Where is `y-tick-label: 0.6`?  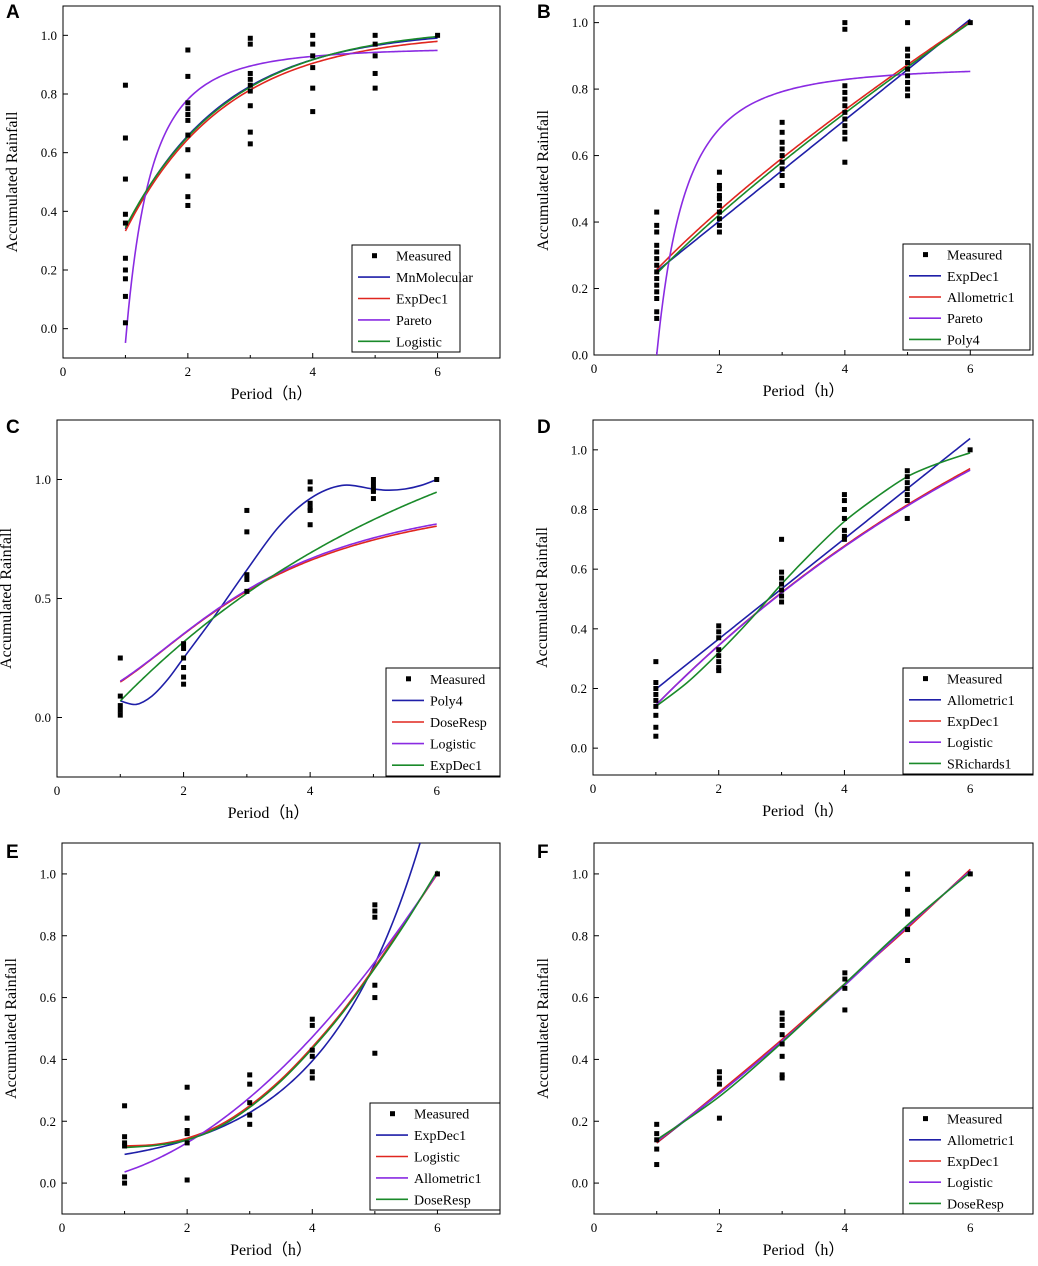
y-tick-label: 0.6 is located at coordinates (579, 569).